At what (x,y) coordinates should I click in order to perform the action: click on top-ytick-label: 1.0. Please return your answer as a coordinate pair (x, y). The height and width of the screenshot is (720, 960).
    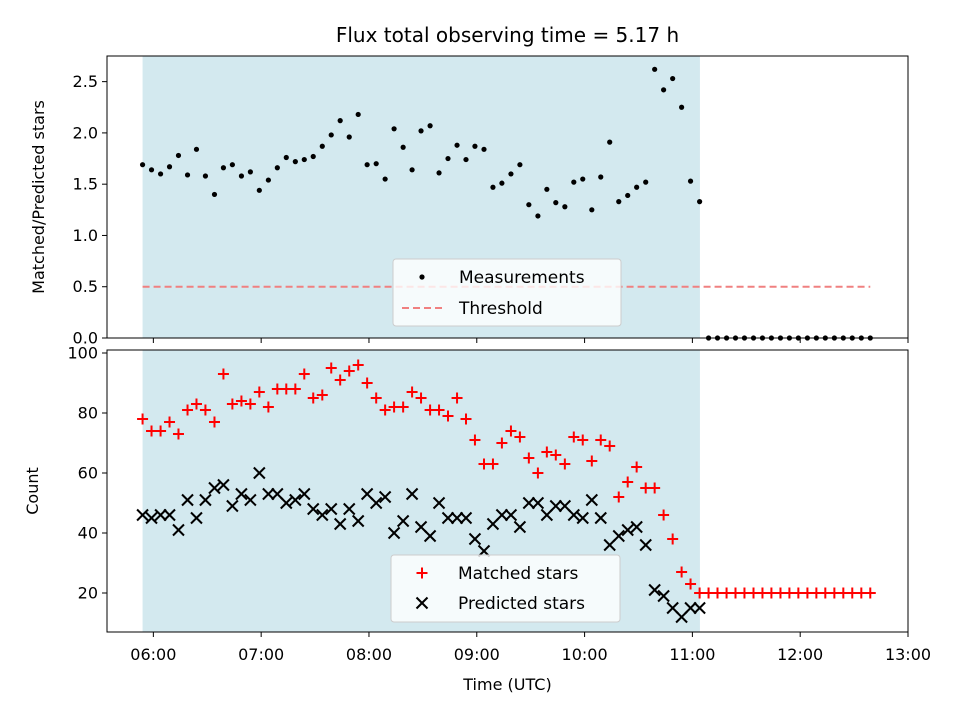
    Looking at the image, I should click on (85, 235).